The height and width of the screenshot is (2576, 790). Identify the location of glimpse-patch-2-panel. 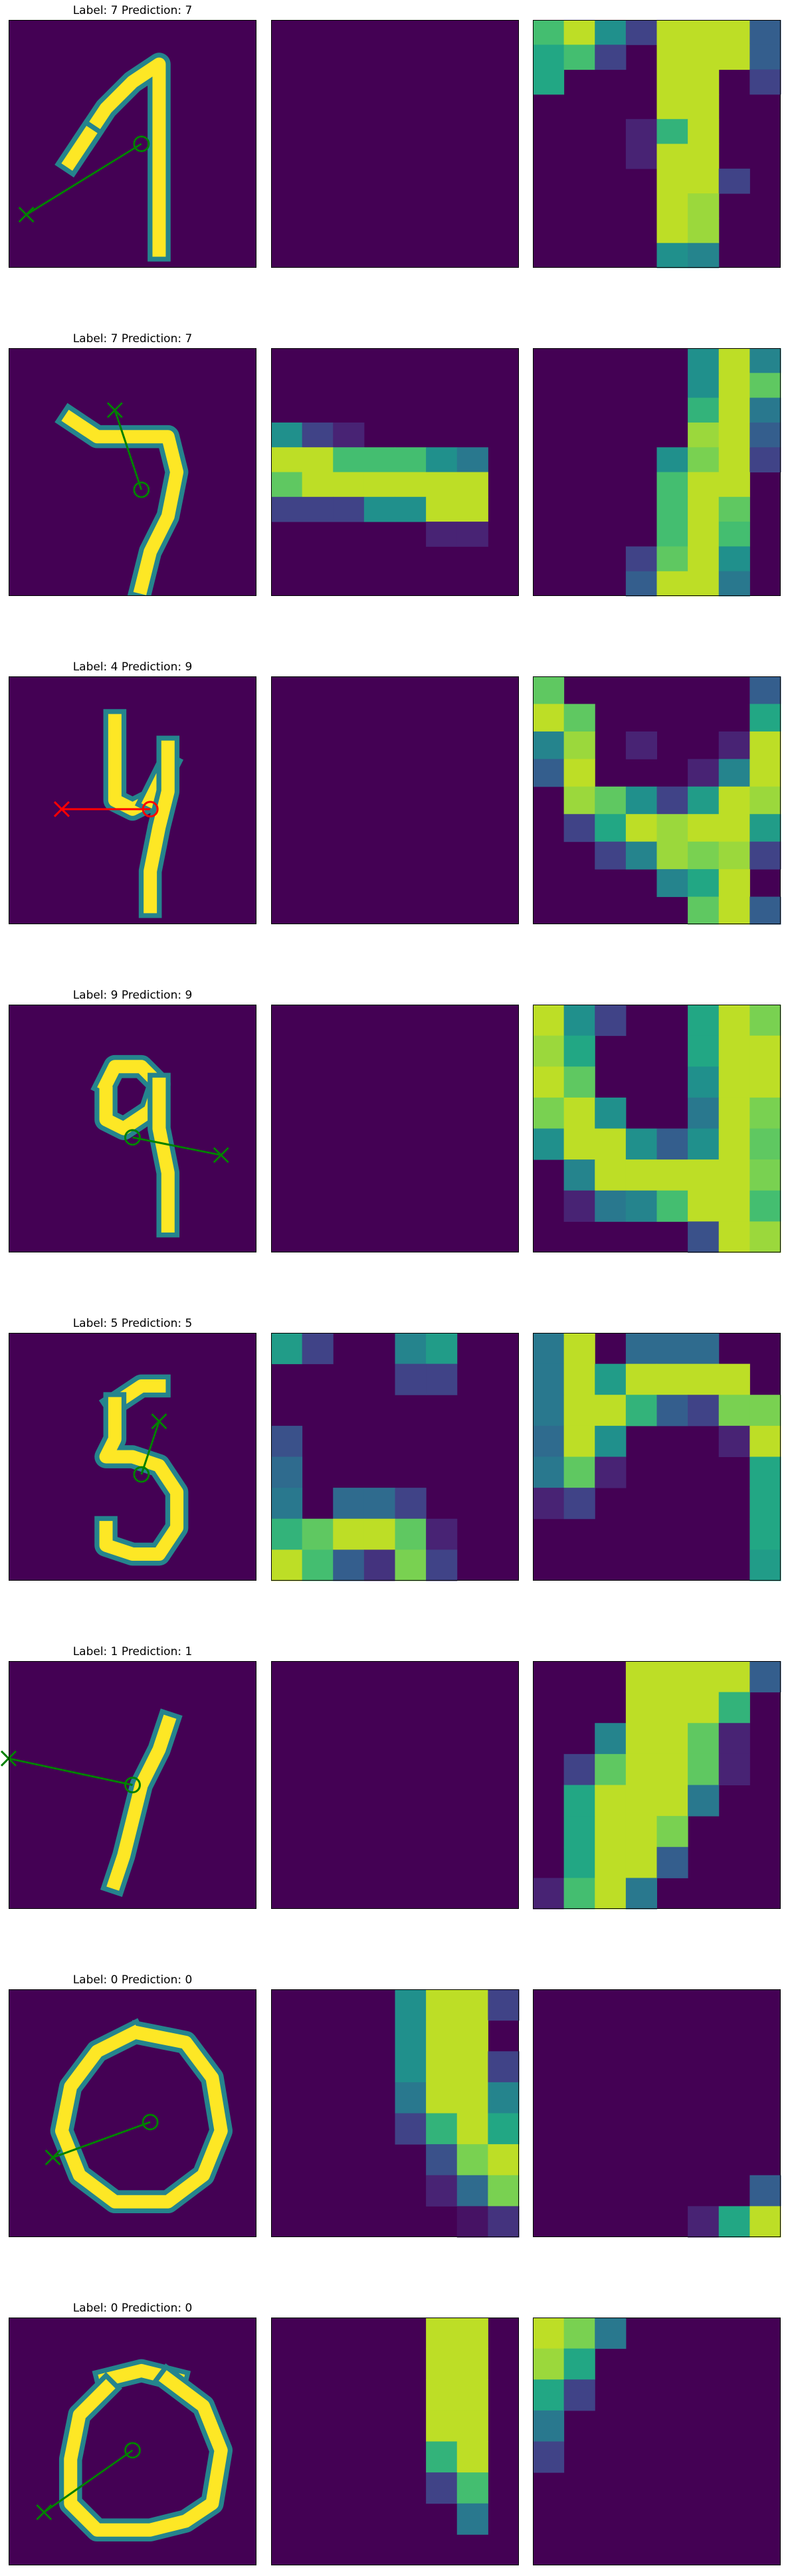
(657, 1457).